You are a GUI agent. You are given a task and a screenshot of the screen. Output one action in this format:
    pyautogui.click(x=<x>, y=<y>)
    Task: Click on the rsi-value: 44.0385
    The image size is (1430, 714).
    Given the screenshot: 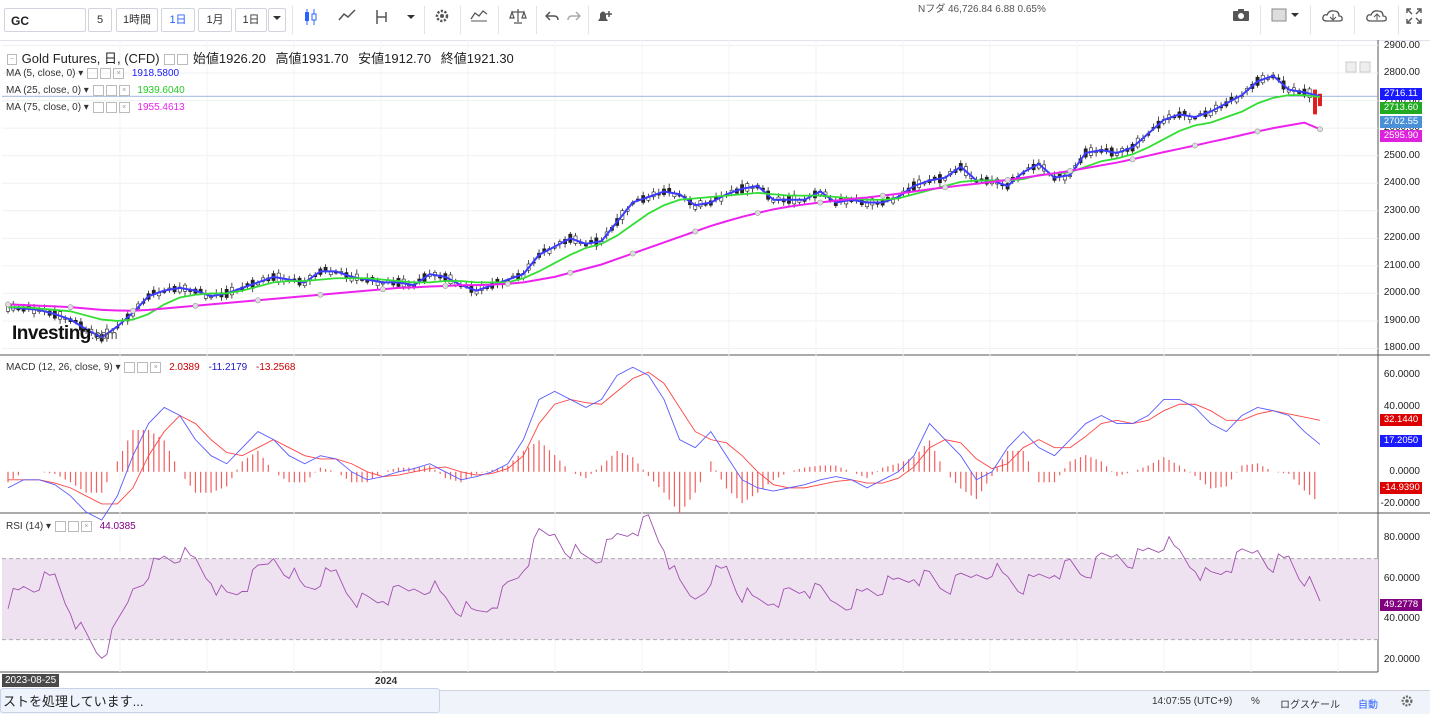 What is the action you would take?
    pyautogui.click(x=117, y=527)
    